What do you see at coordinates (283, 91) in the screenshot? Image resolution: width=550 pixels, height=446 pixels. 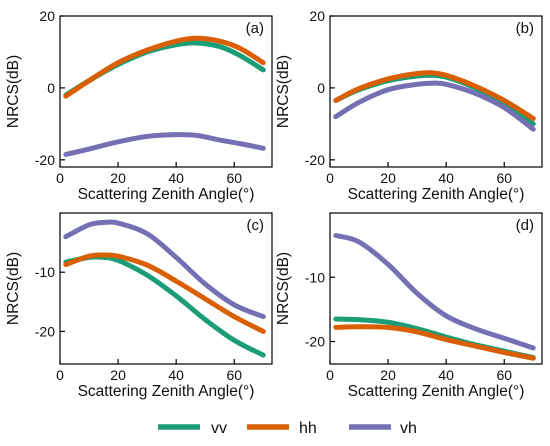 I see `panel-b-ylabel: NRCS(dB)` at bounding box center [283, 91].